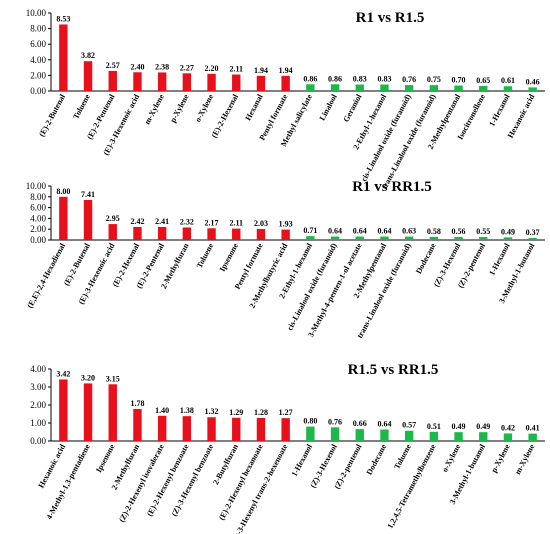  I want to click on value-label: 1.94, so click(261, 70).